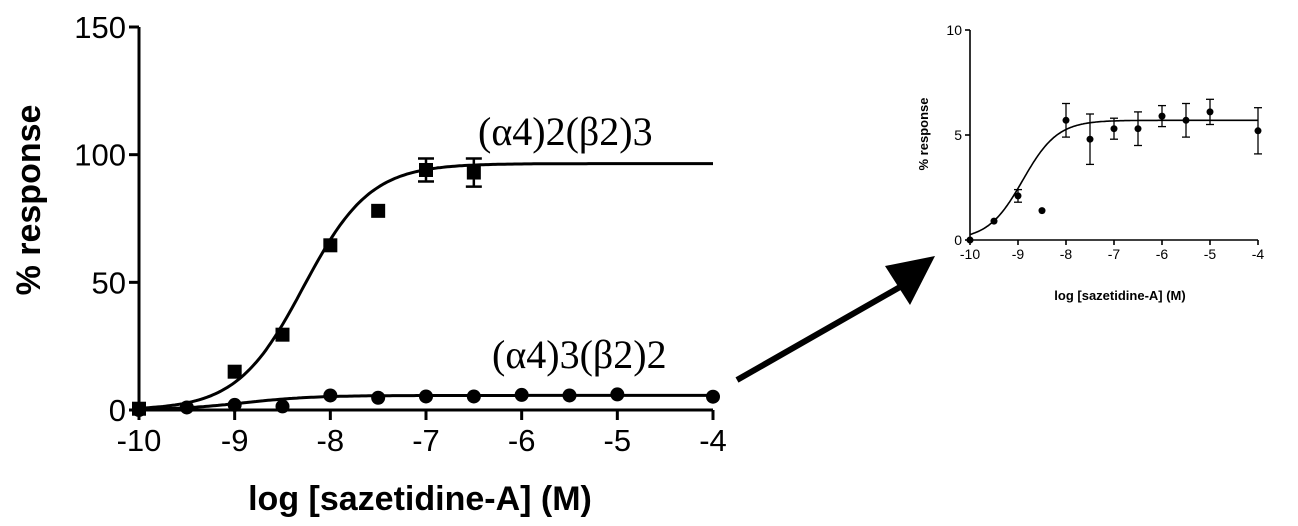 This screenshot has height=526, width=1298. Describe the element at coordinates (426, 440) in the screenshot. I see `main-x-tick-label: -7` at that location.